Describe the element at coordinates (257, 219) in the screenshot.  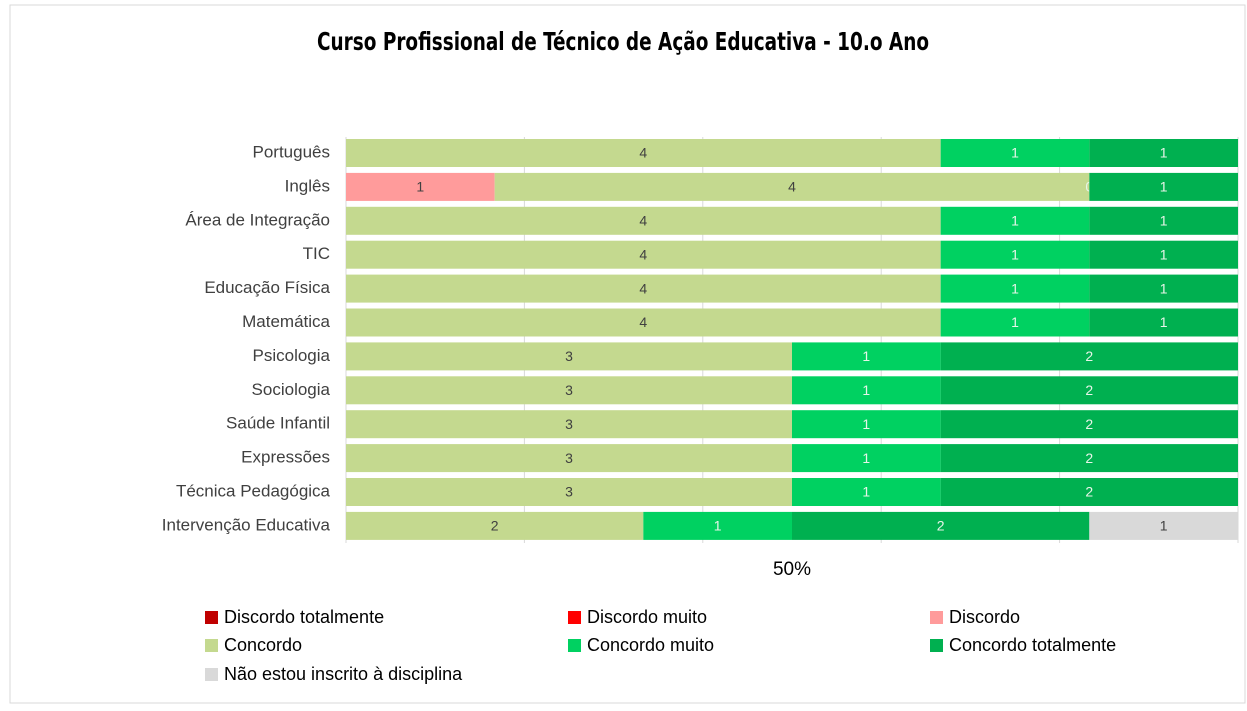
I see `y-tick-label: Área de Integração` at that location.